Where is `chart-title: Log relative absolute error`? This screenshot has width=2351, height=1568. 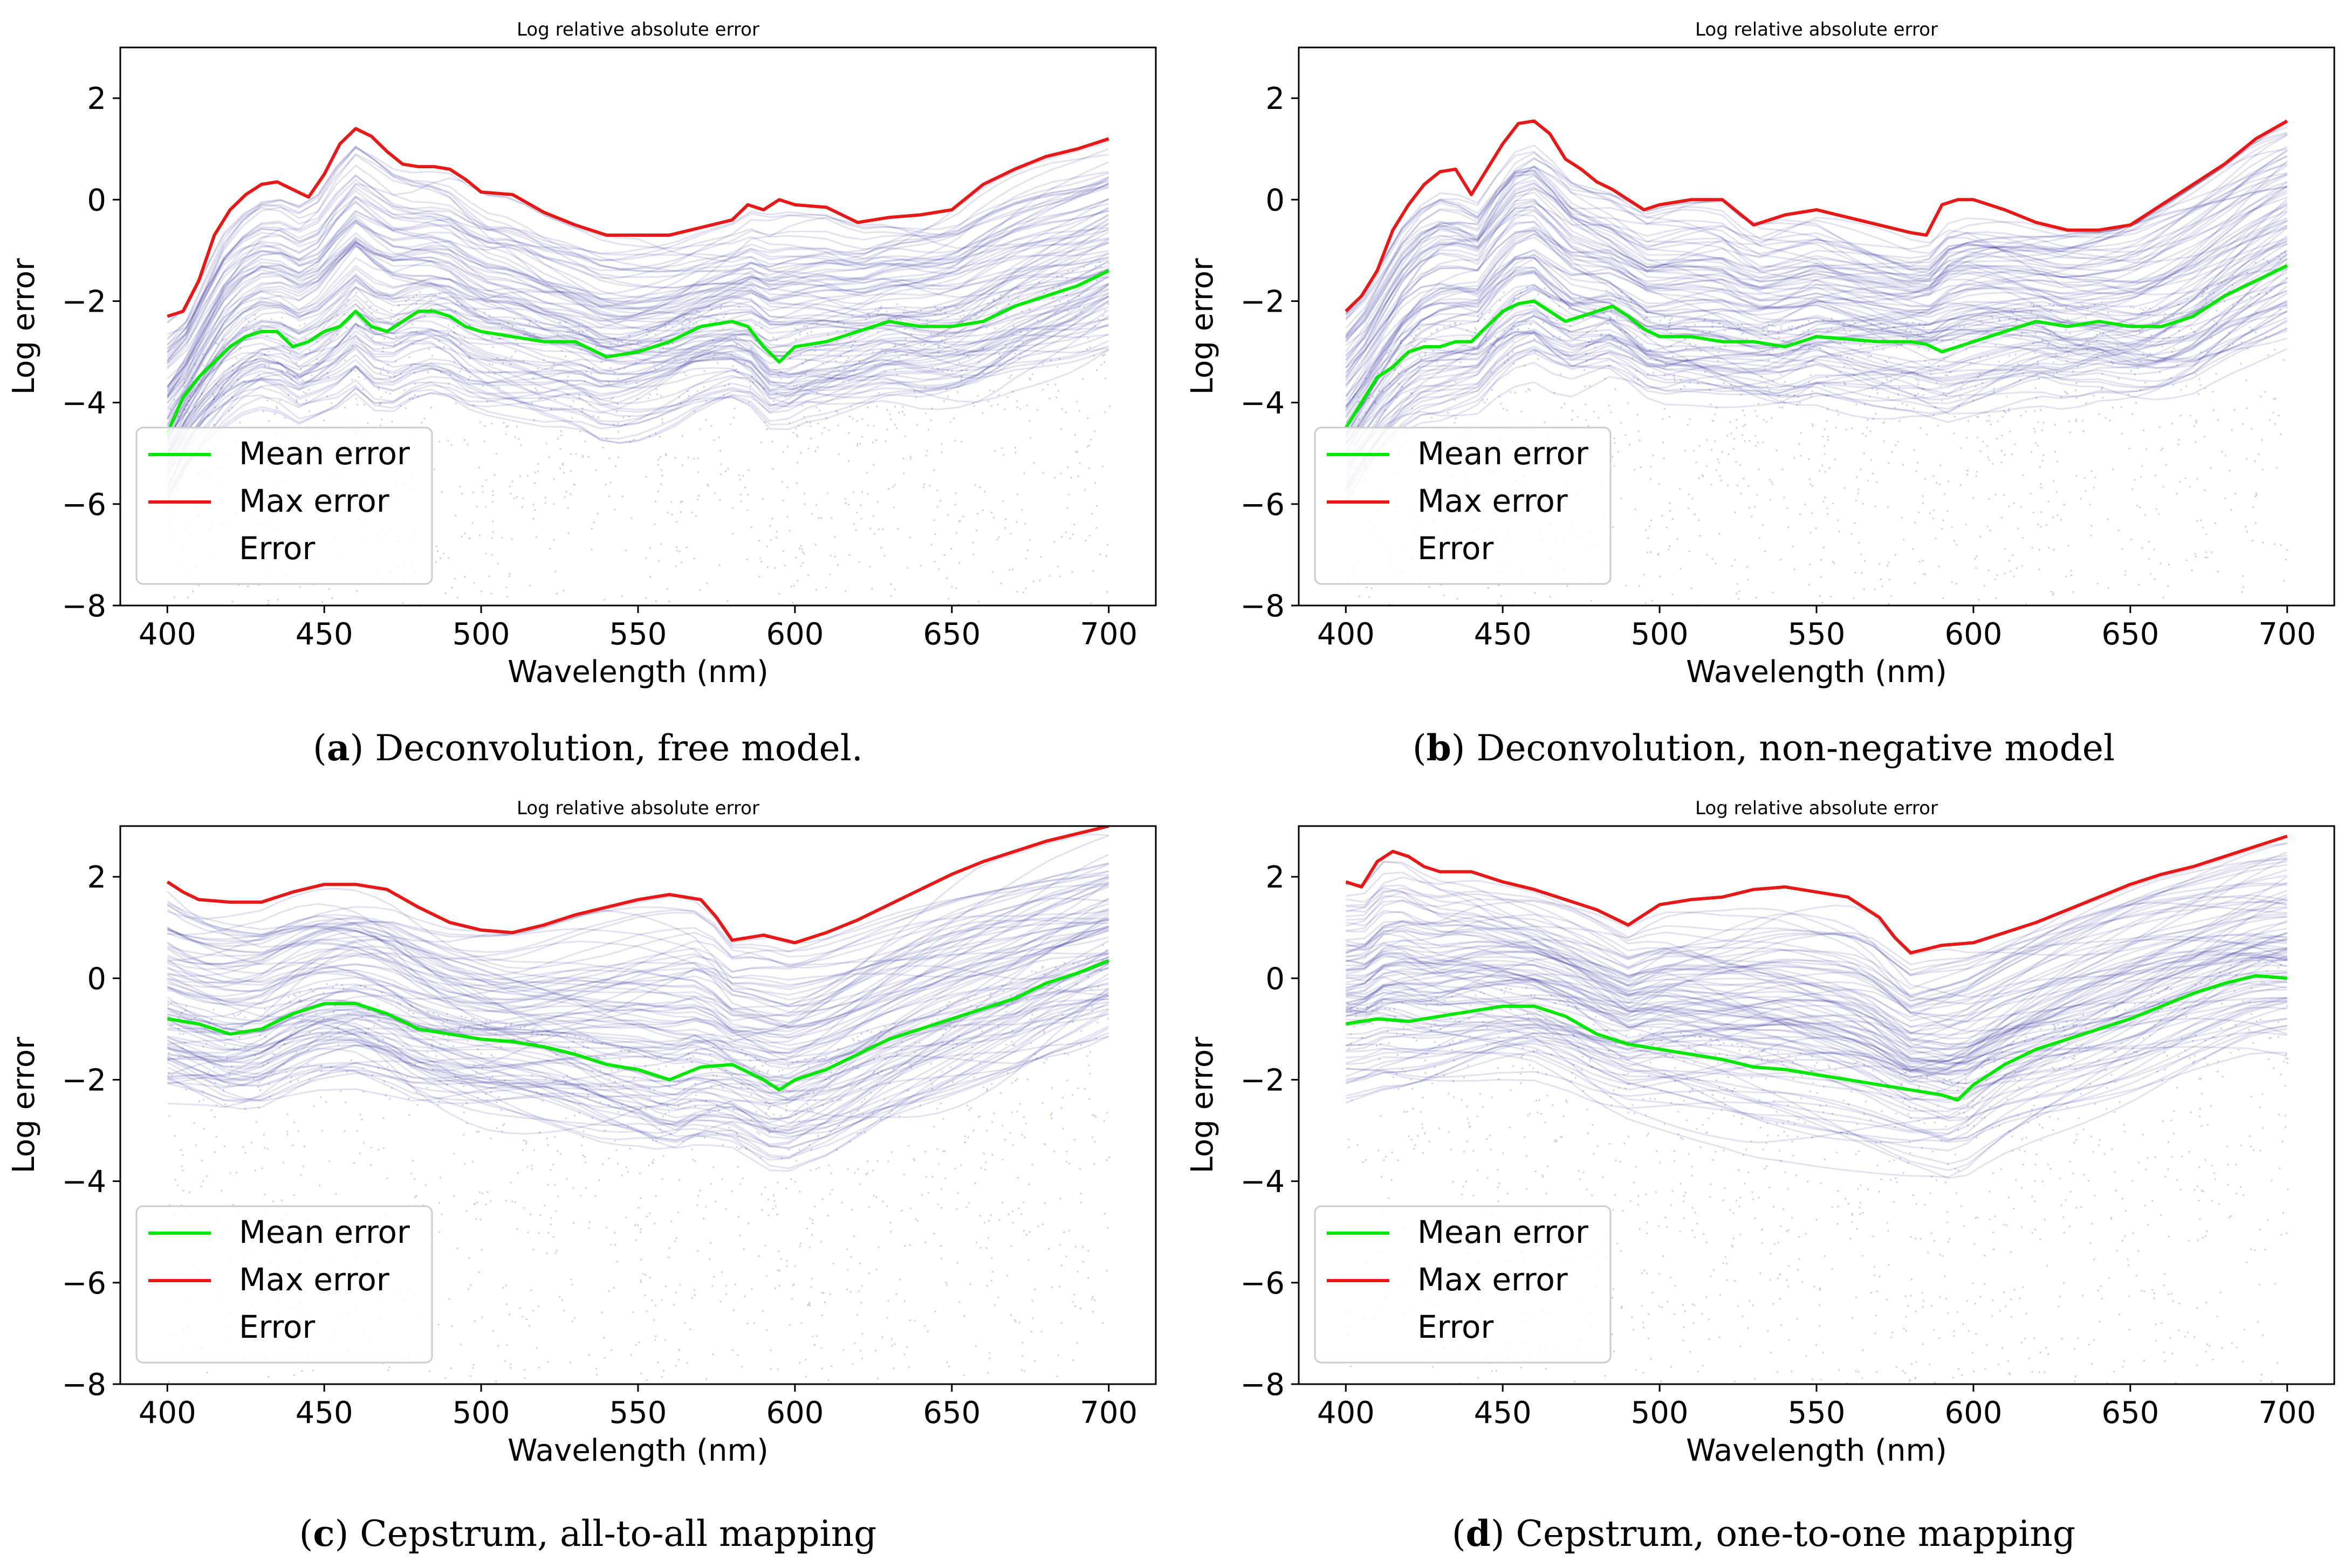 chart-title: Log relative absolute error is located at coordinates (1816, 29).